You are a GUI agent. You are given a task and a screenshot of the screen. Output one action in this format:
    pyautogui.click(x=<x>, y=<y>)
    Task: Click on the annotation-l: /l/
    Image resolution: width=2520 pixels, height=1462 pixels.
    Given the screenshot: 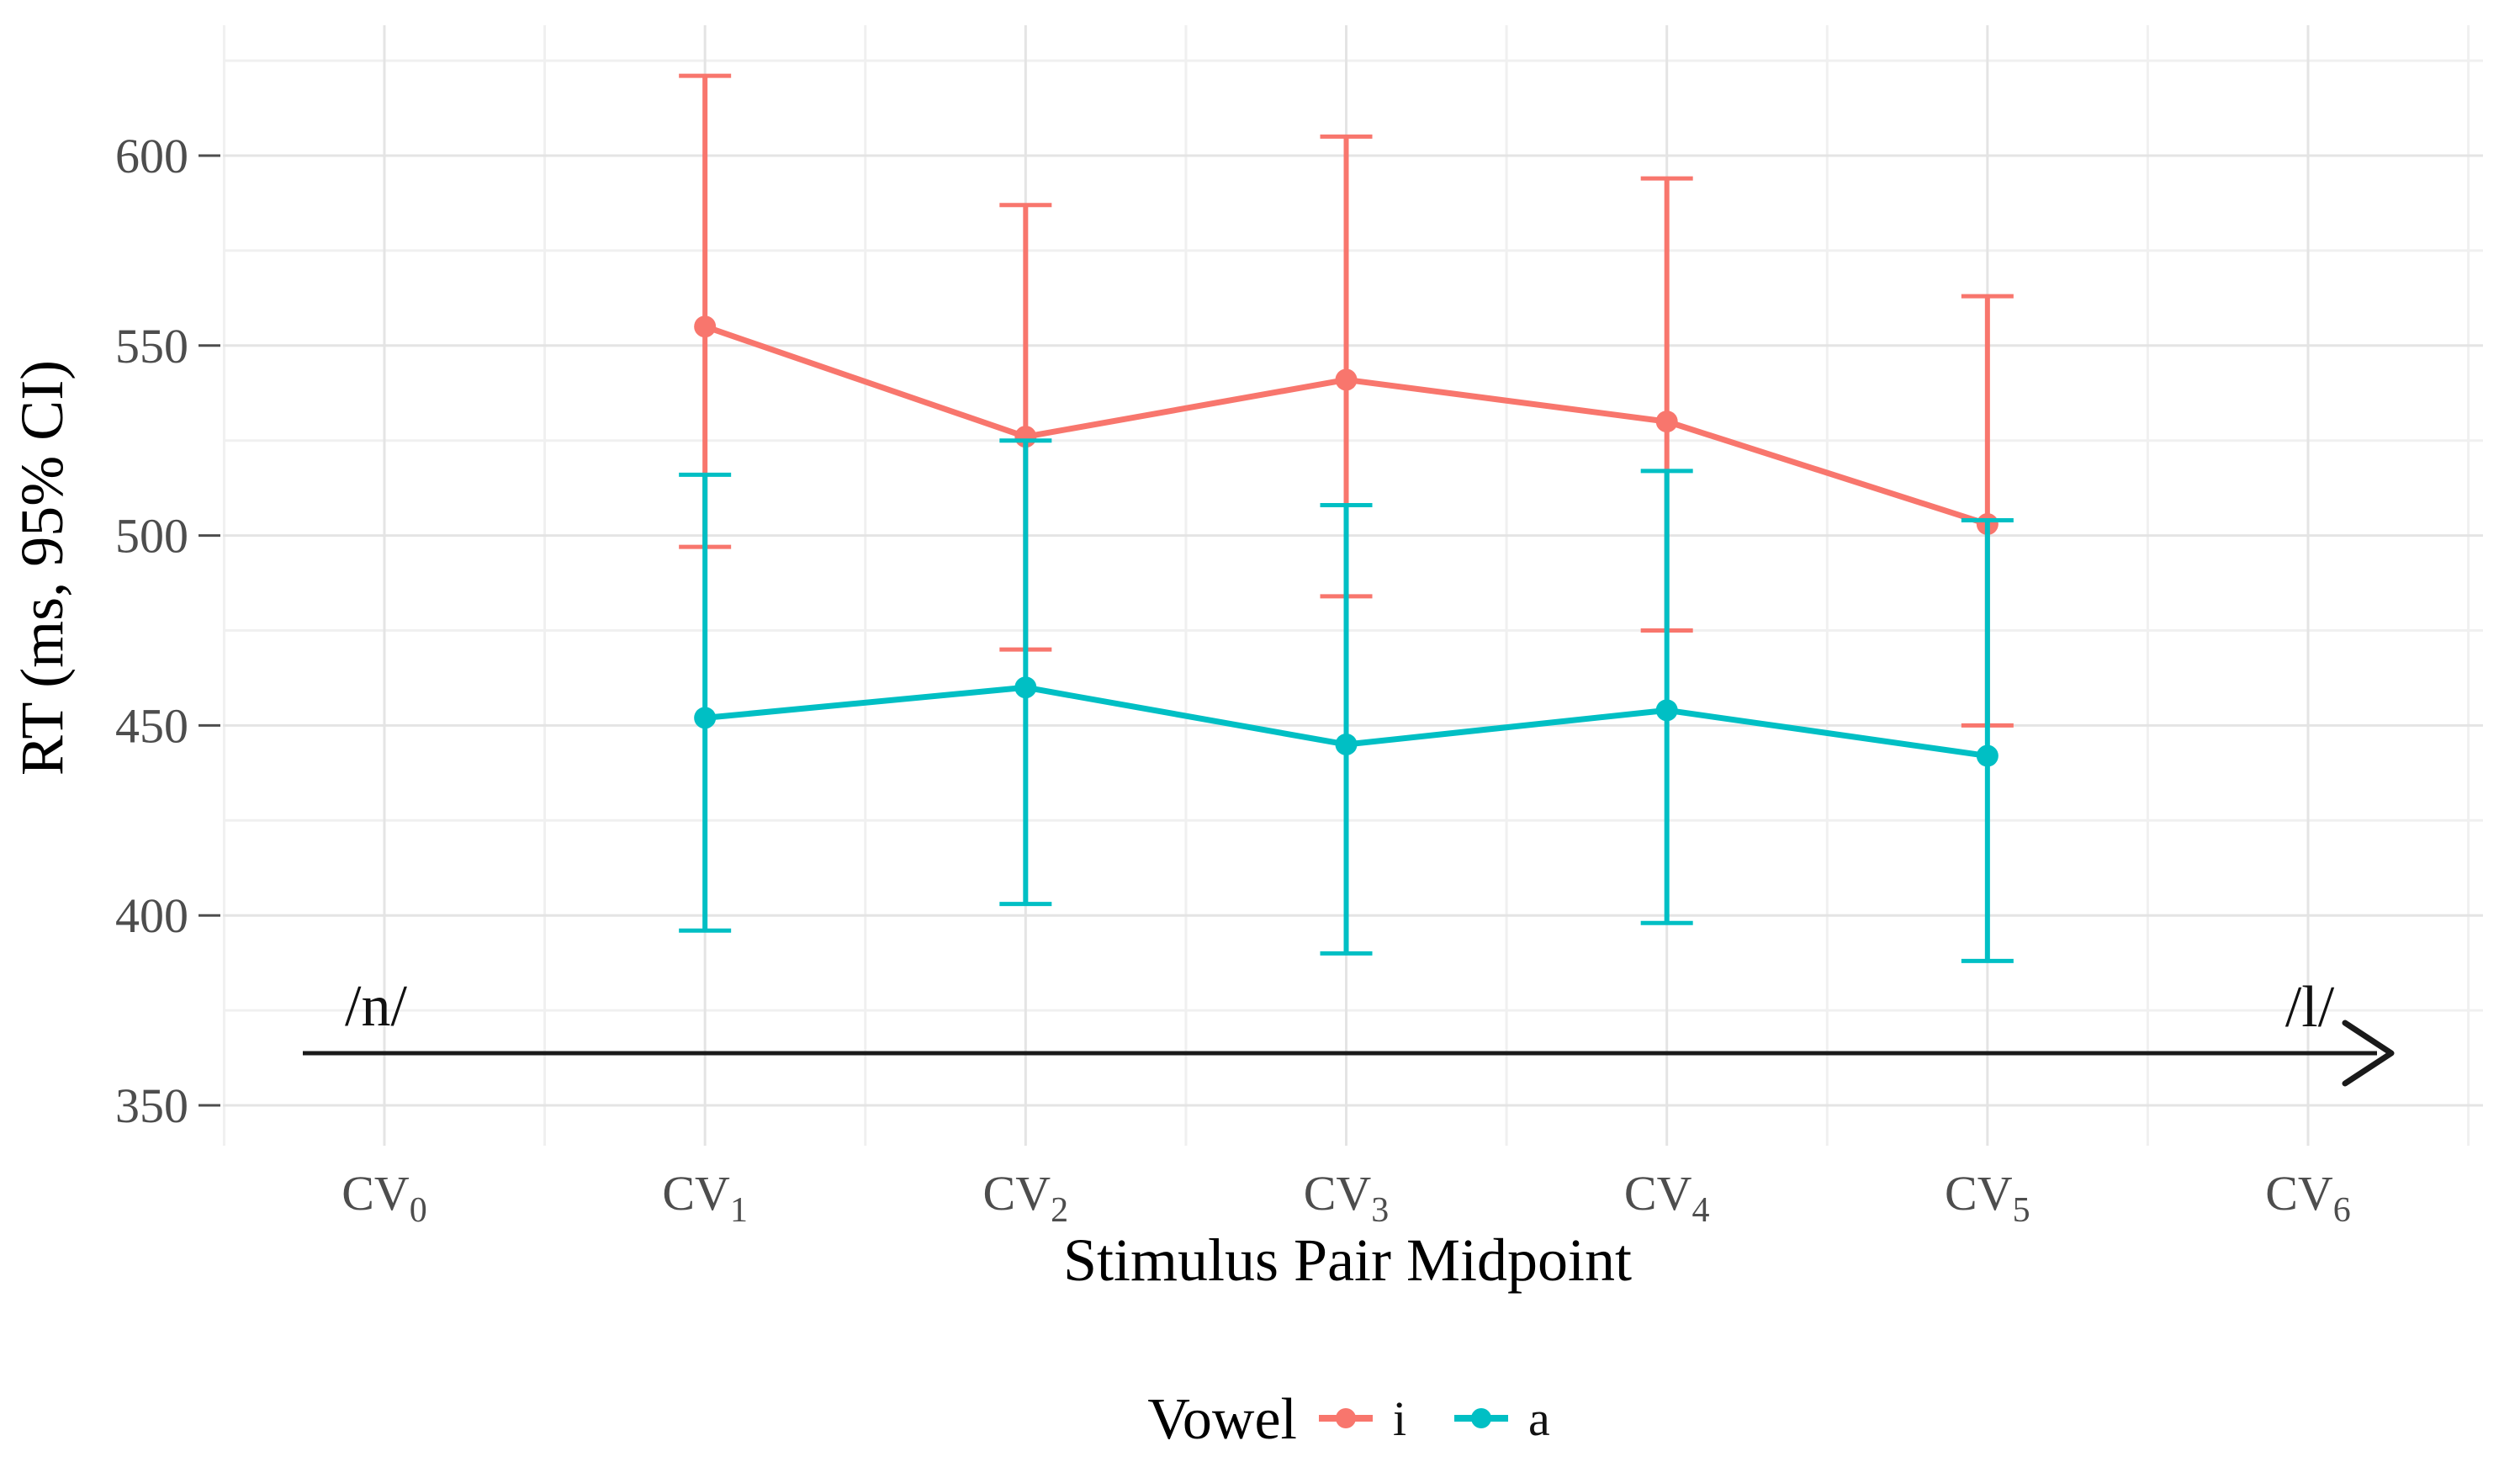 What is the action you would take?
    pyautogui.click(x=2310, y=1007)
    